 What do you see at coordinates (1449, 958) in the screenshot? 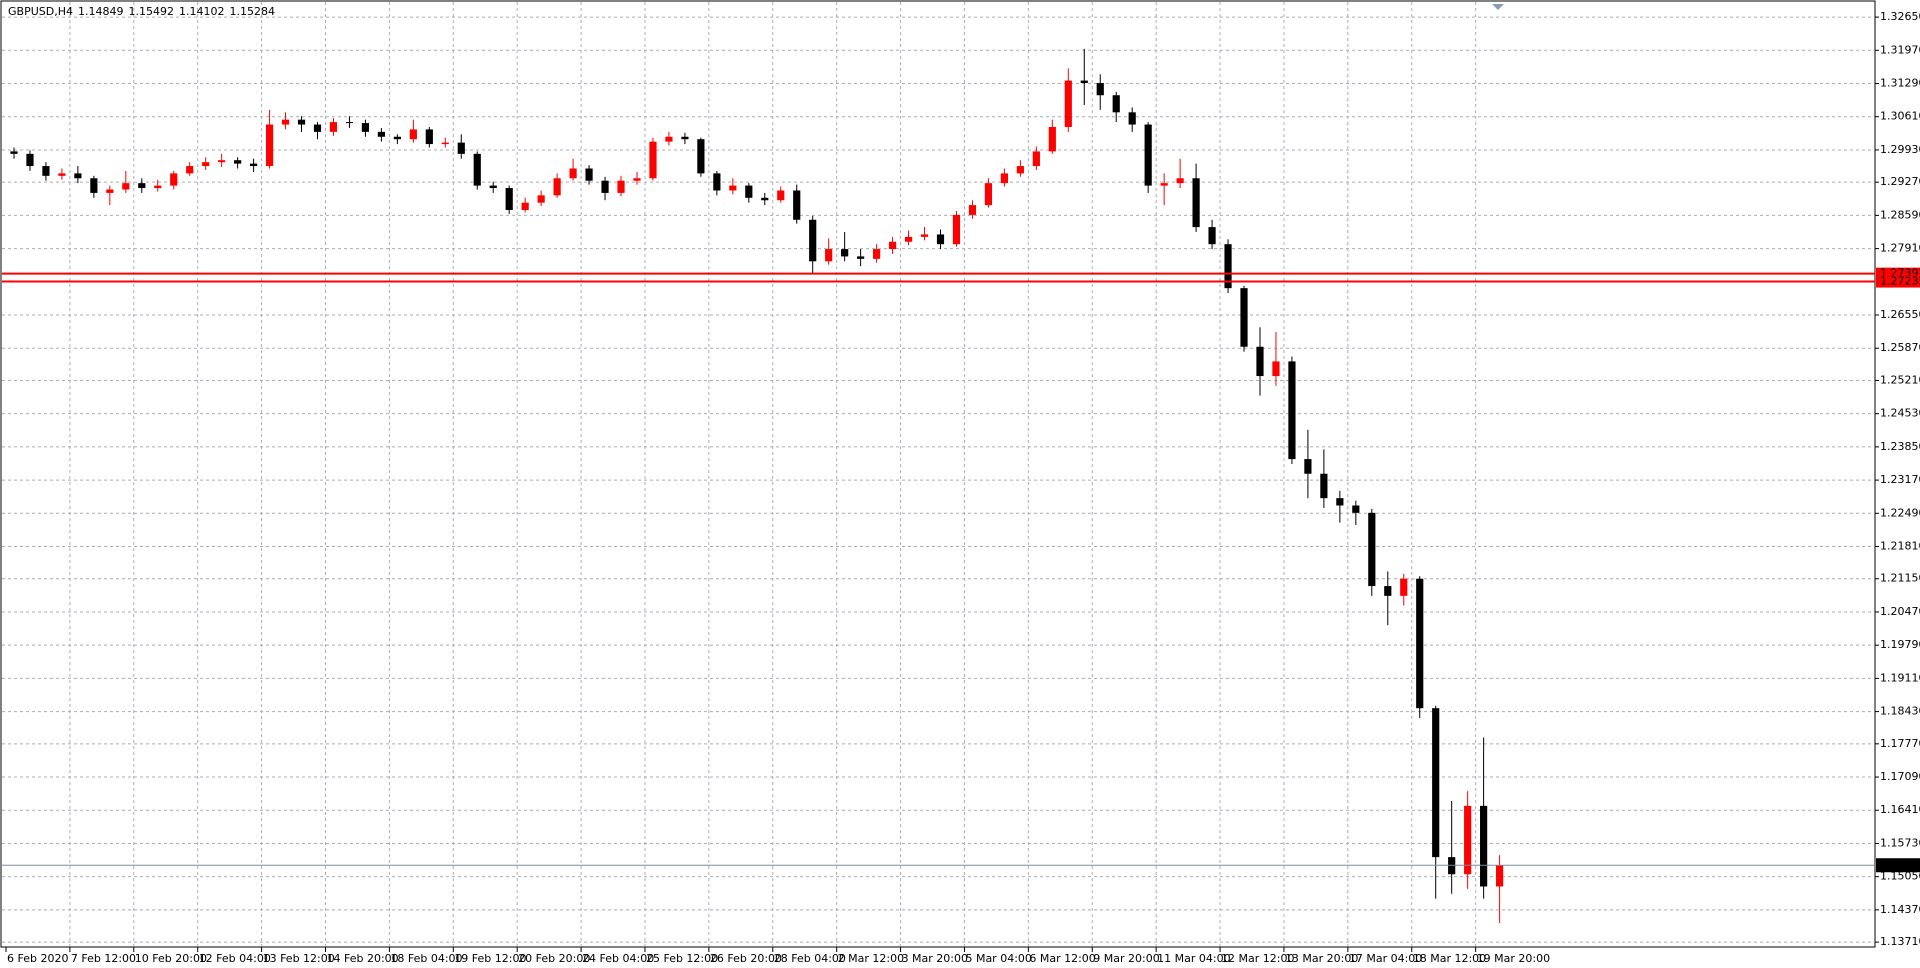
I see `x-tick-label: 18 Mar 12:00` at bounding box center [1449, 958].